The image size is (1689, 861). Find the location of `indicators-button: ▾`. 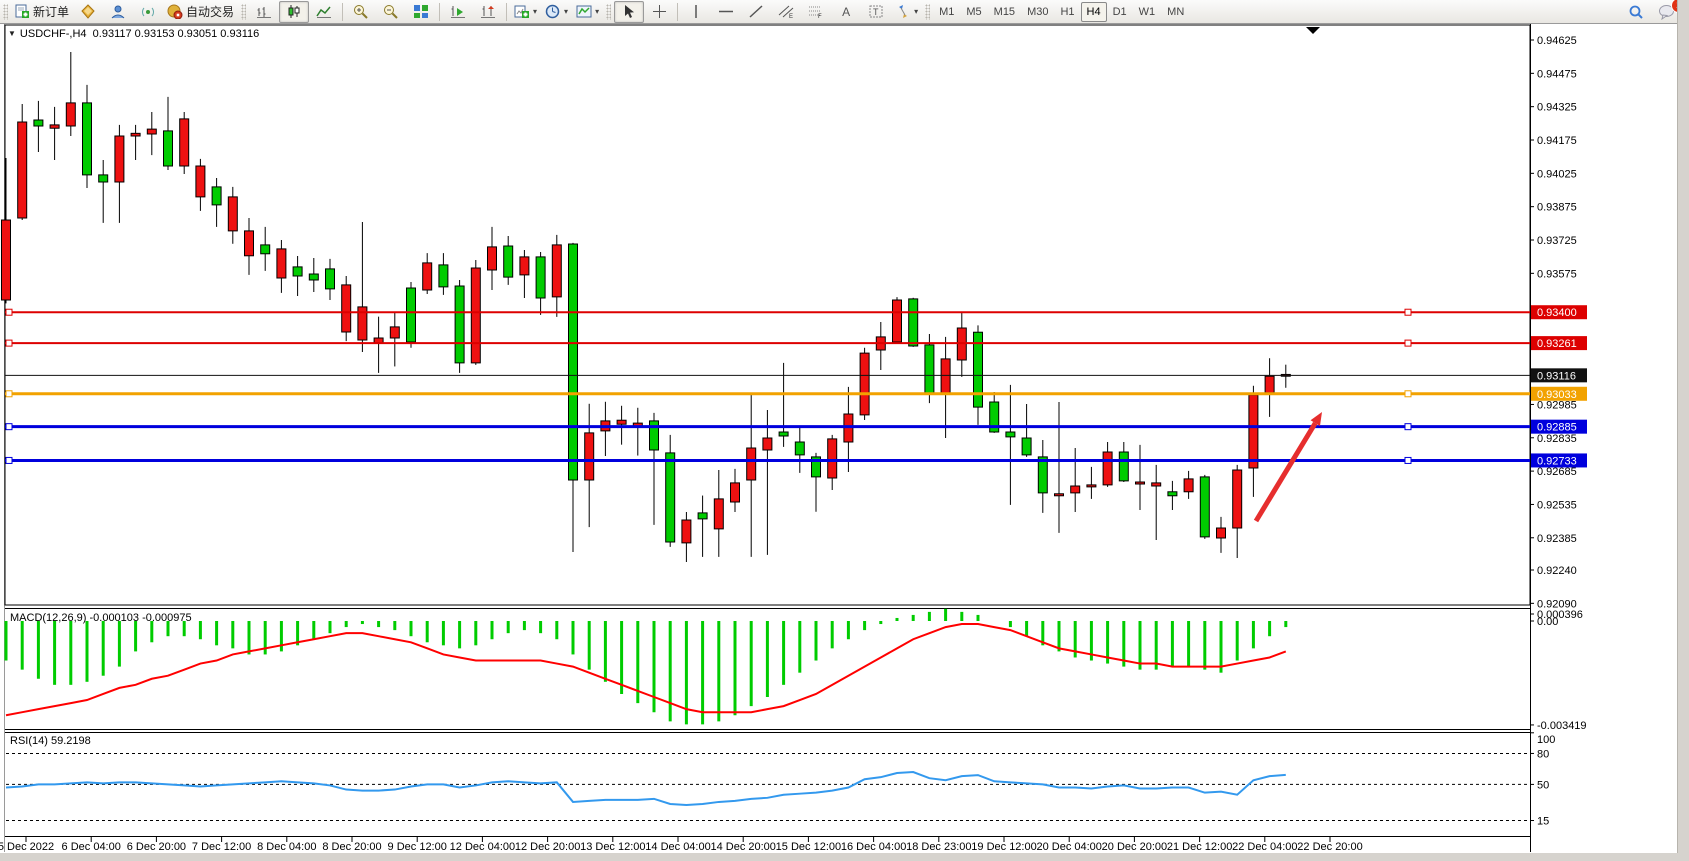

indicators-button: ▾ is located at coordinates (587, 12).